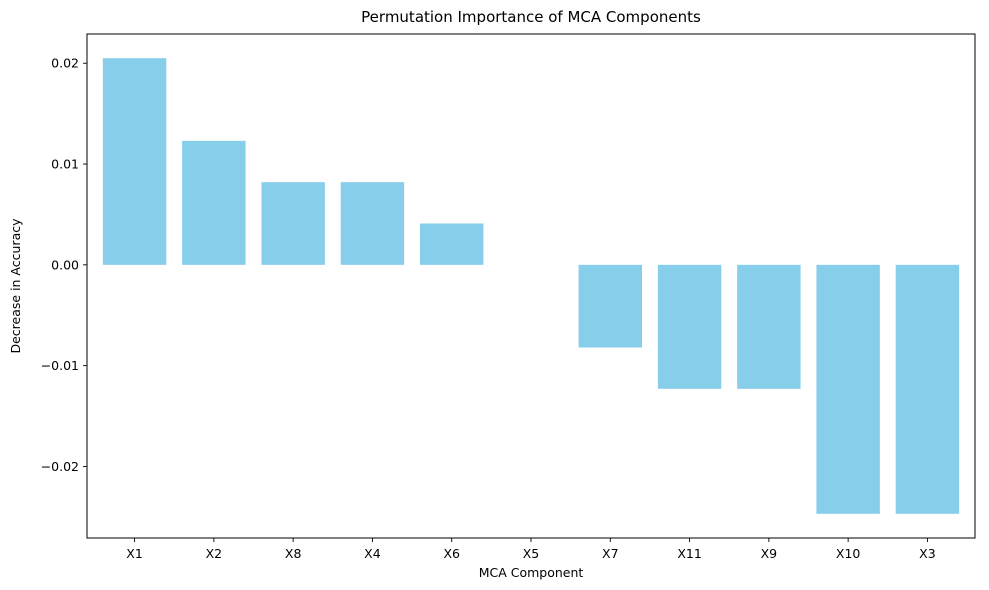 This screenshot has height=590, width=989. What do you see at coordinates (452, 244) in the screenshot?
I see `bar-x6` at bounding box center [452, 244].